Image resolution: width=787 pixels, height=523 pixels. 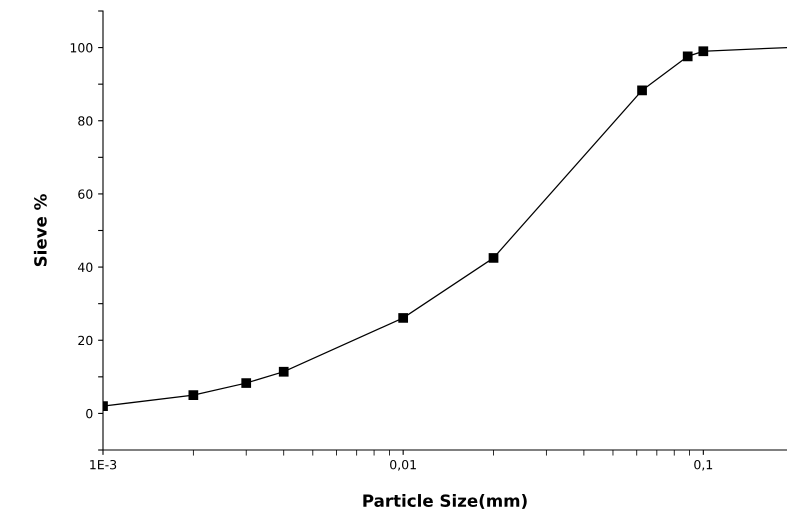 I want to click on y-tick-label: 20, so click(x=85, y=341).